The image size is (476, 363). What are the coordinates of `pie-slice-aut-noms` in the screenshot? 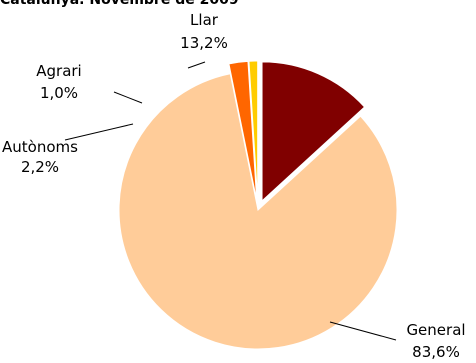 It's located at (243, 130).